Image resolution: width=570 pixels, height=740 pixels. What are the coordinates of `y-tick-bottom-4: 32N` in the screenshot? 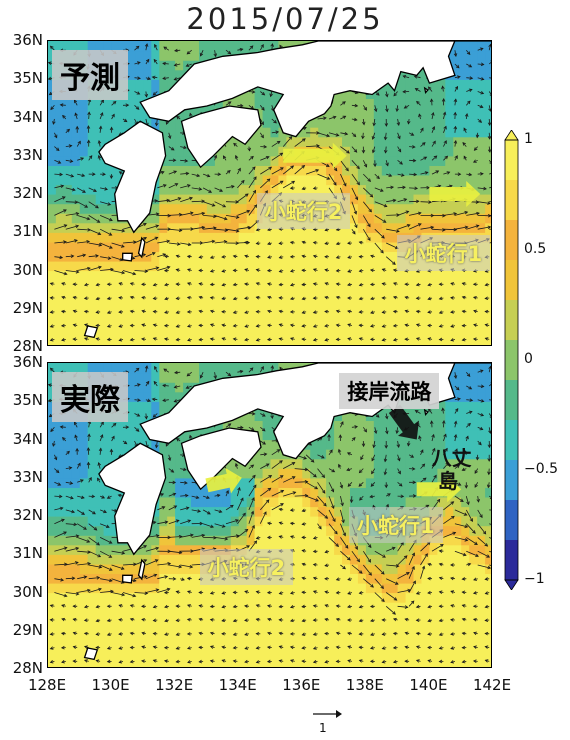 It's located at (27, 515).